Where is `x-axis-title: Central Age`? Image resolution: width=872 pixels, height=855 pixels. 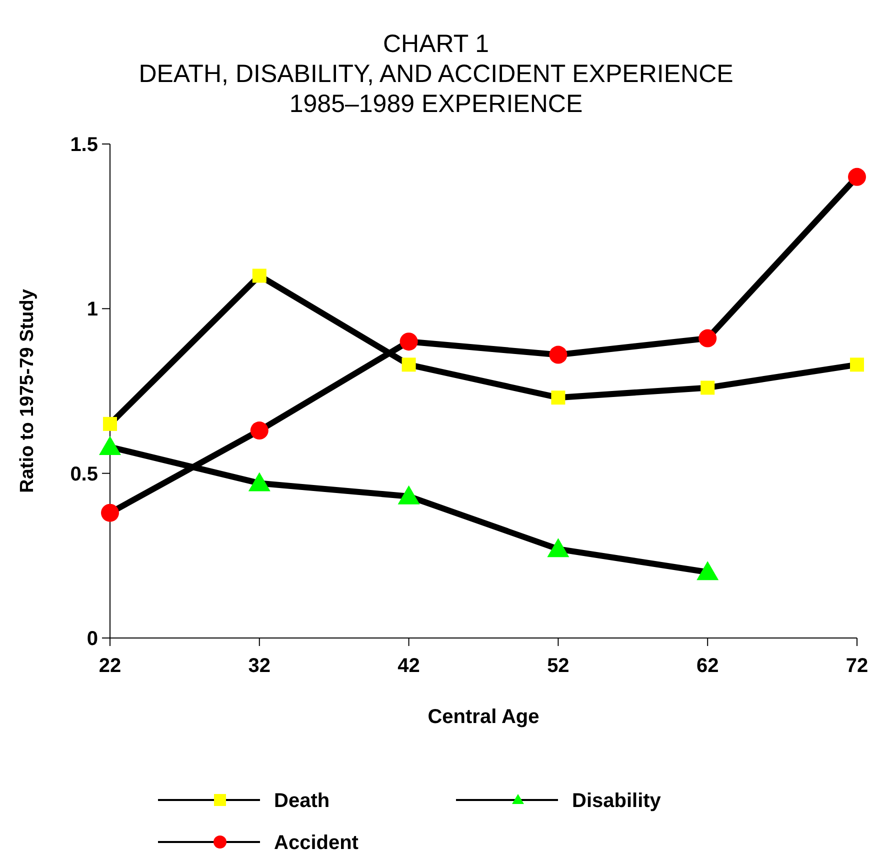
x-axis-title: Central Age is located at coordinates (484, 717).